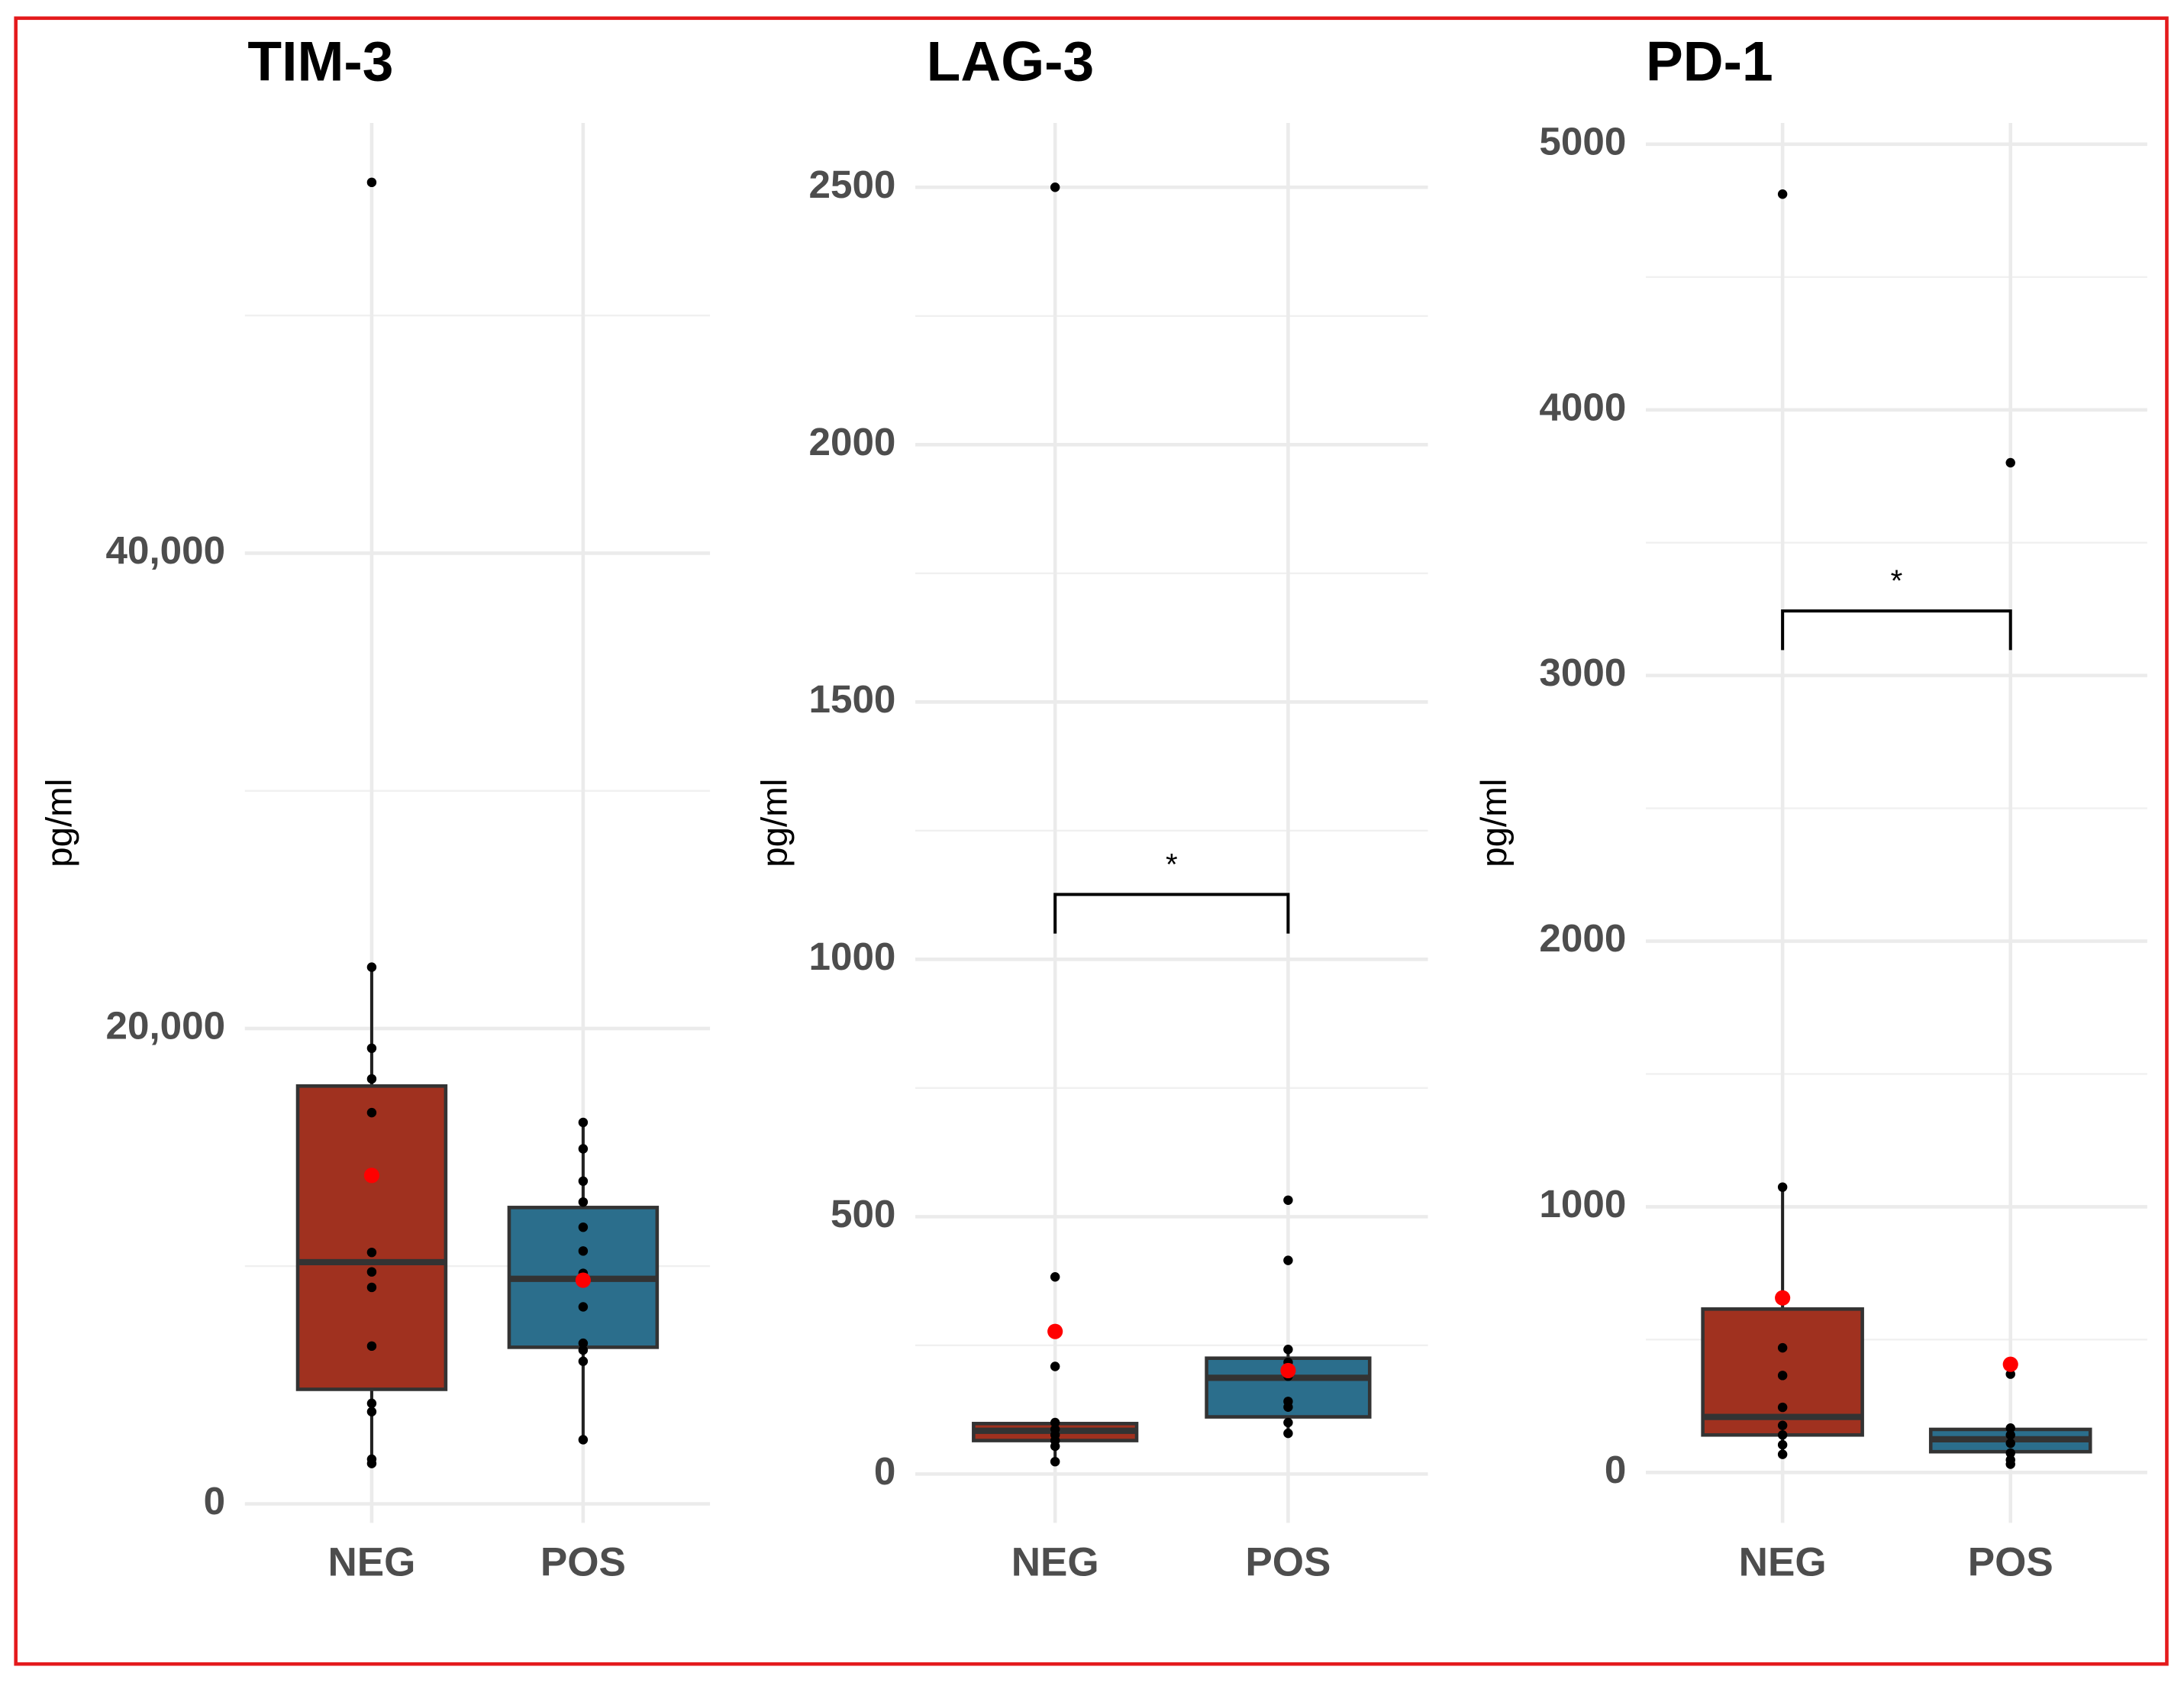  What do you see at coordinates (1709, 61) in the screenshot?
I see `panel-title: PD-1` at bounding box center [1709, 61].